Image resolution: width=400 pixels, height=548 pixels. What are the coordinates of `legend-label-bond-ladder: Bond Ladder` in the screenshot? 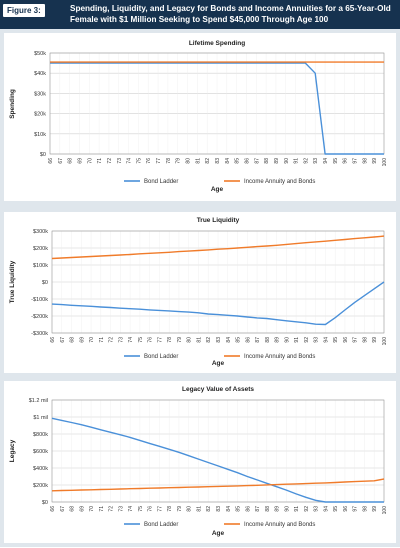 It's located at (161, 182).